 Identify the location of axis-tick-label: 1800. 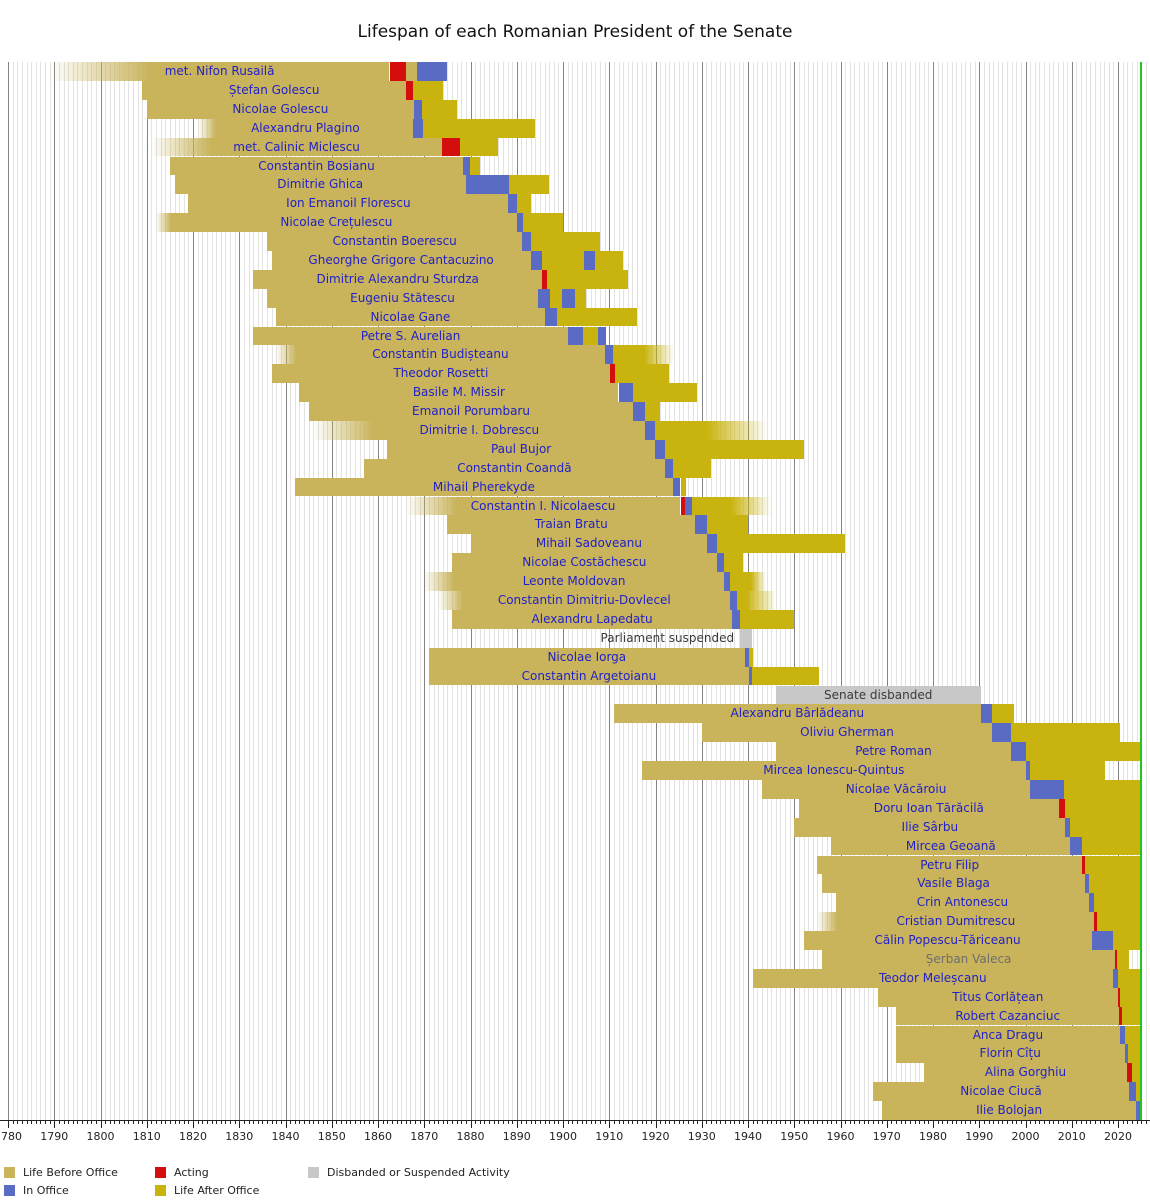
(100, 1136).